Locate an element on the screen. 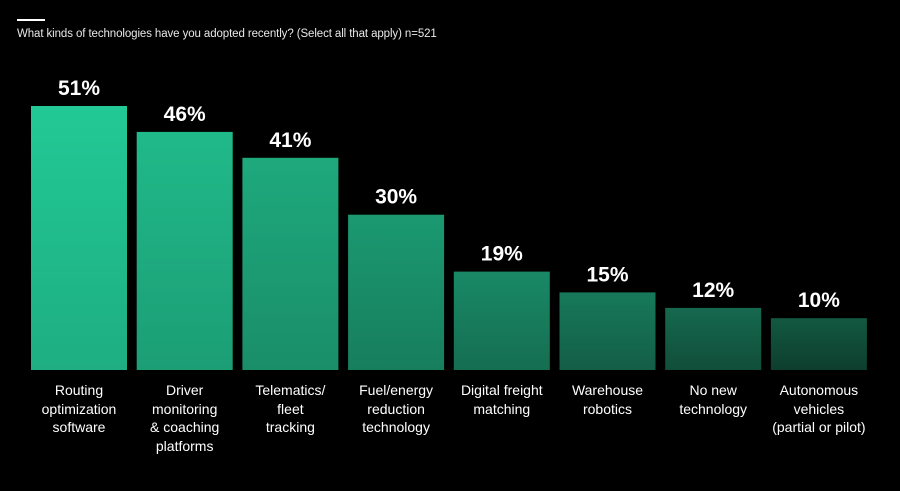  category-label: Warehouse robotics is located at coordinates (607, 399).